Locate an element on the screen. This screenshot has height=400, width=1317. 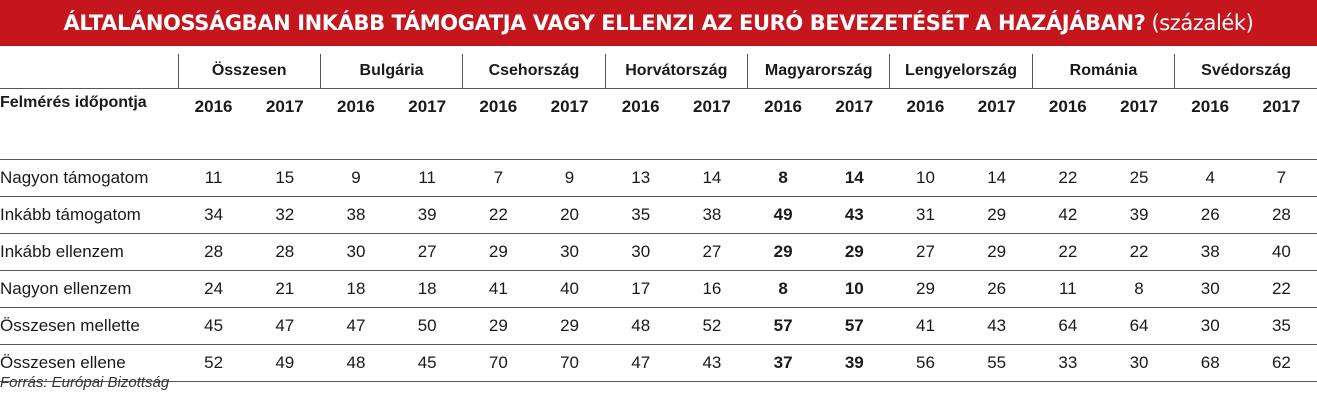
year-header-csehorszag-2017: 2017 is located at coordinates (569, 124).